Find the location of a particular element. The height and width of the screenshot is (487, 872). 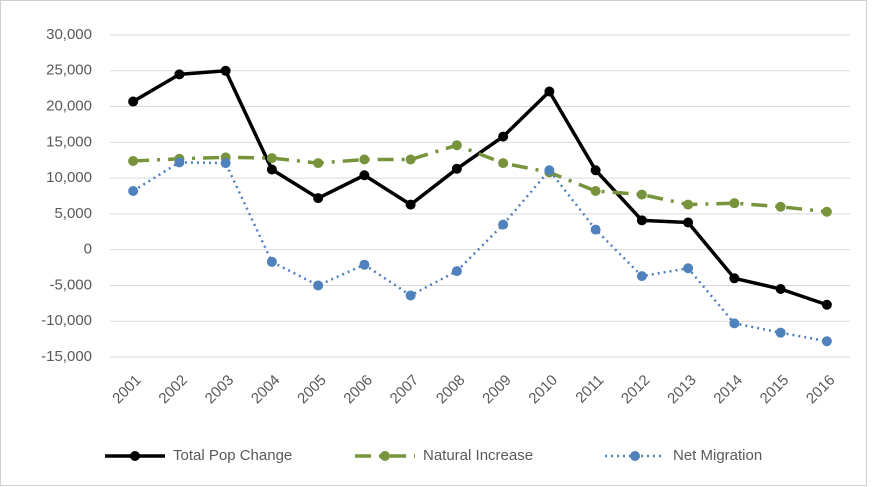

y-tick-label: -10,000 is located at coordinates (66, 320).